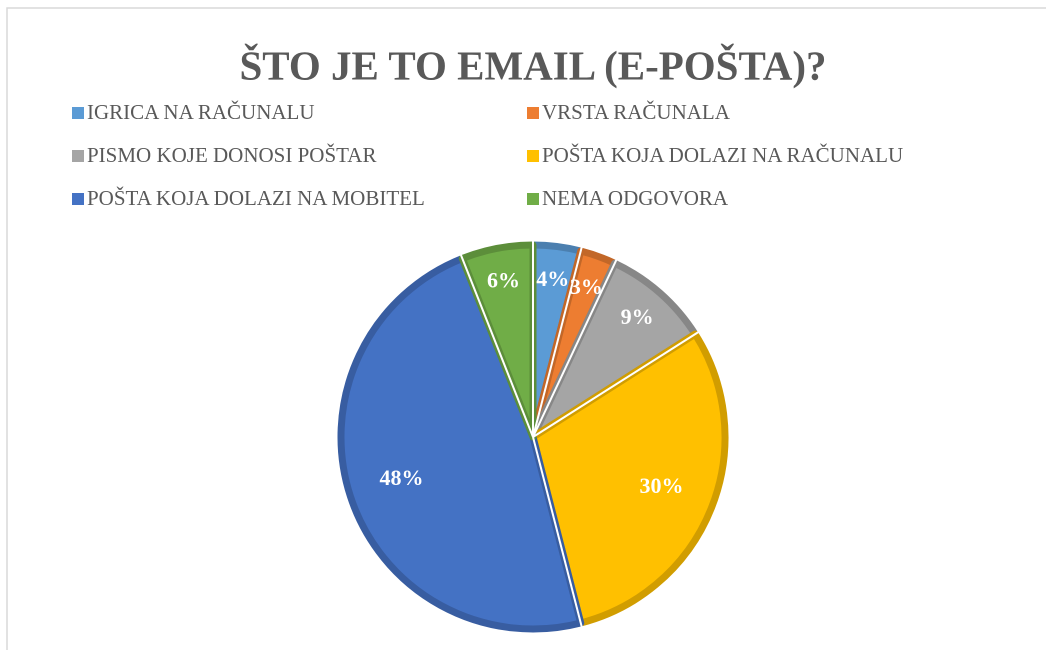  I want to click on legend-label: POŠTA KOJA DOLAZI NA MOBITEL, so click(256, 198).